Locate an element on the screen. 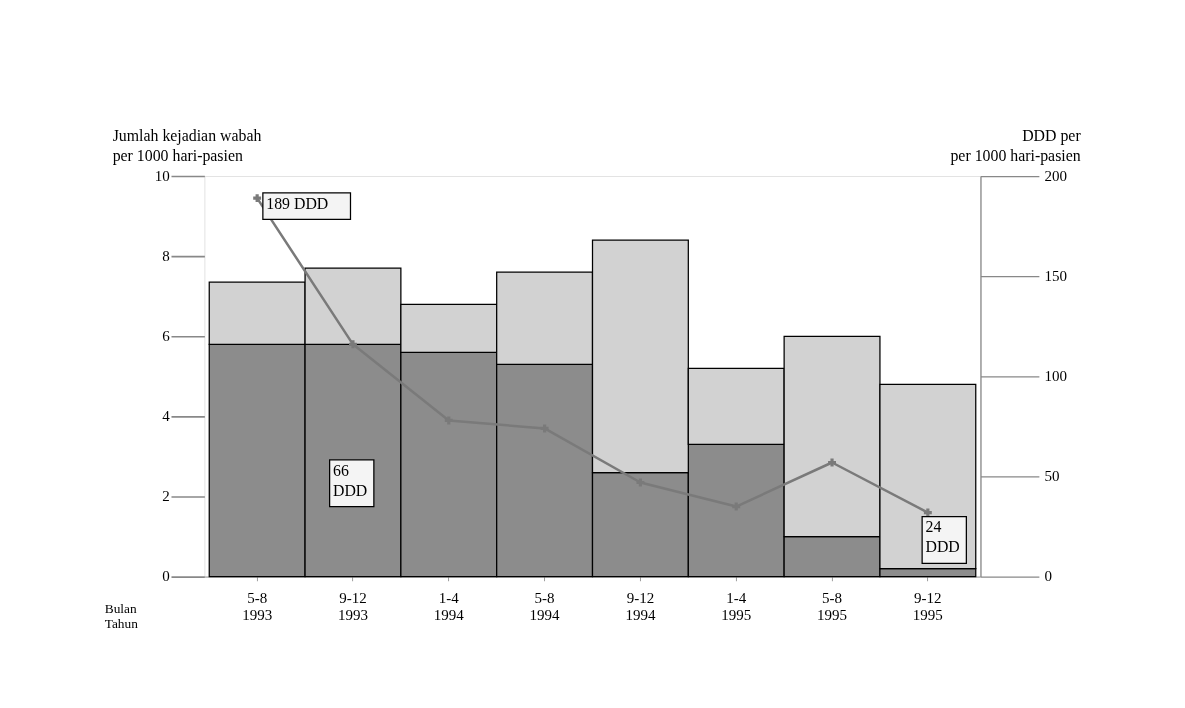 The image size is (1185, 708). annotation: 24 DDD is located at coordinates (942, 537).